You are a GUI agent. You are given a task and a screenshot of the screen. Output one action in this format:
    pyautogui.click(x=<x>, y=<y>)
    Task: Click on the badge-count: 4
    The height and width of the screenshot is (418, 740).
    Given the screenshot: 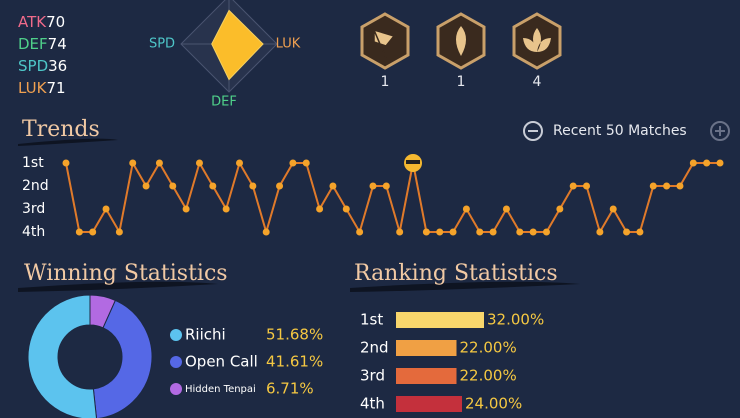 What is the action you would take?
    pyautogui.click(x=537, y=82)
    